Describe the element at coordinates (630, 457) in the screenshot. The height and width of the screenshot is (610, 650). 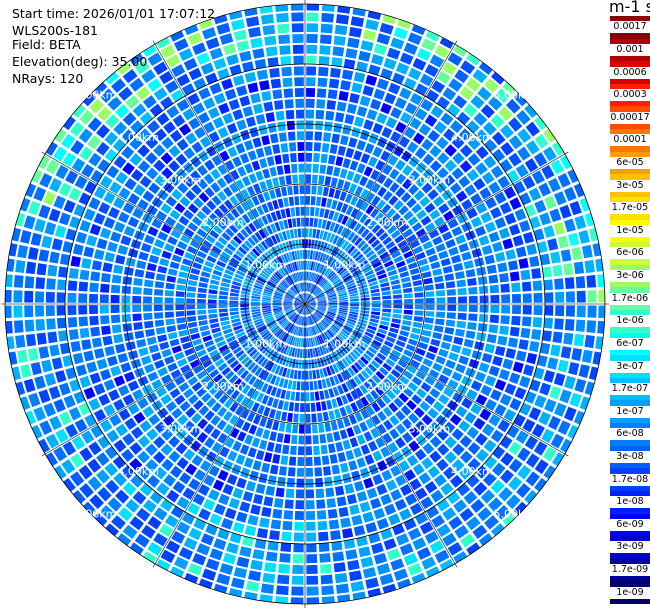
I see `colorbar-tick-label: 3e-08` at that location.